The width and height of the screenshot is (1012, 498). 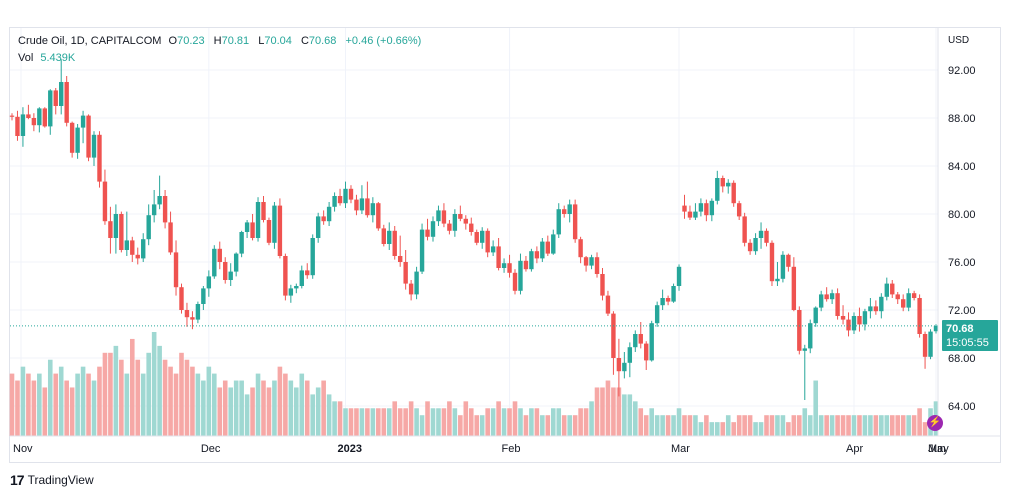 I want to click on lightning-icon: ⚡, so click(x=935, y=423).